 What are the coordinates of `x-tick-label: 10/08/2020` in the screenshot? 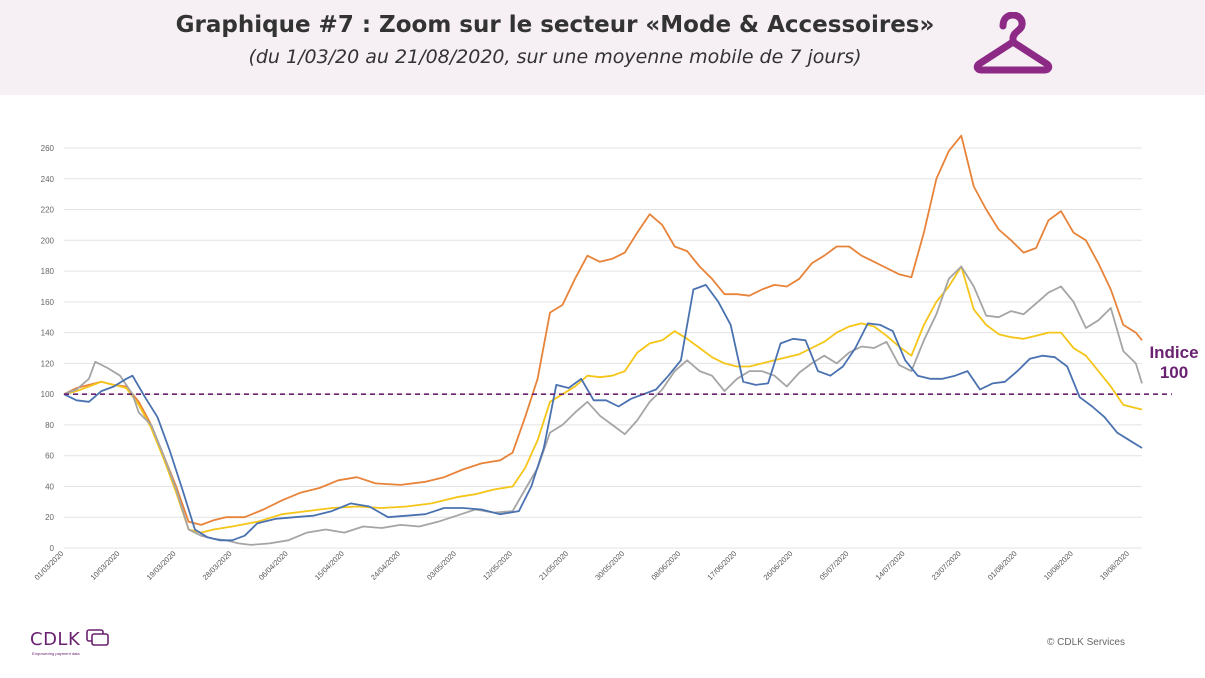 It's located at (1058, 565).